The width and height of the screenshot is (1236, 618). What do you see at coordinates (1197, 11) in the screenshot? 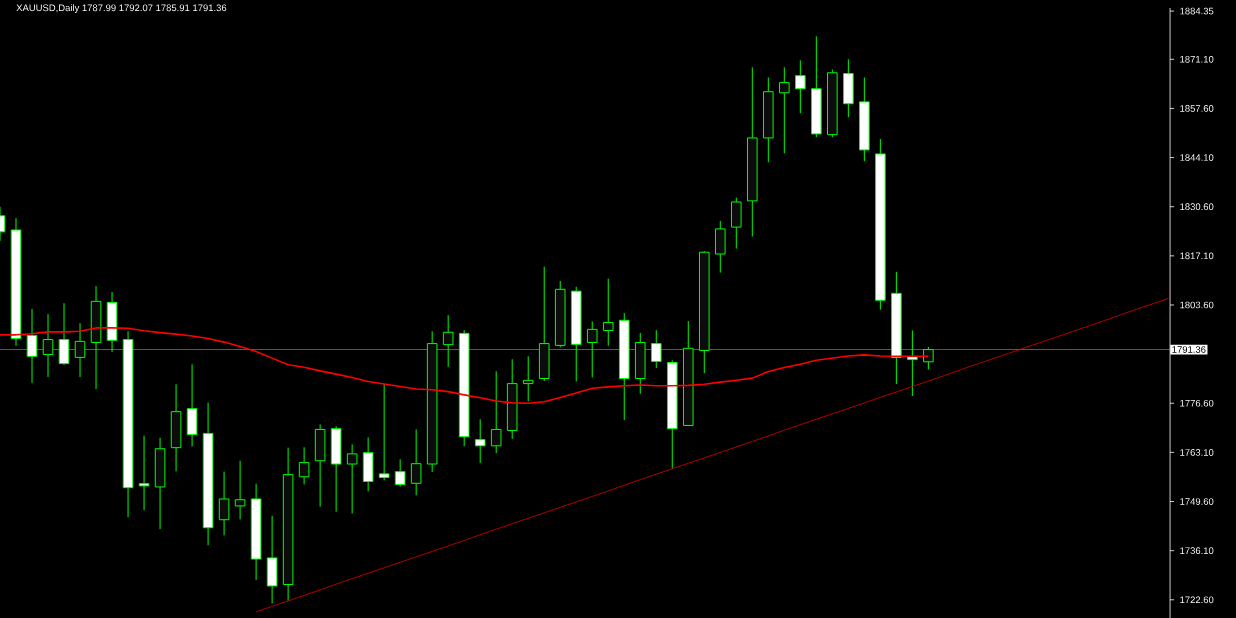
I see `y-tick-label: 1884.35` at bounding box center [1197, 11].